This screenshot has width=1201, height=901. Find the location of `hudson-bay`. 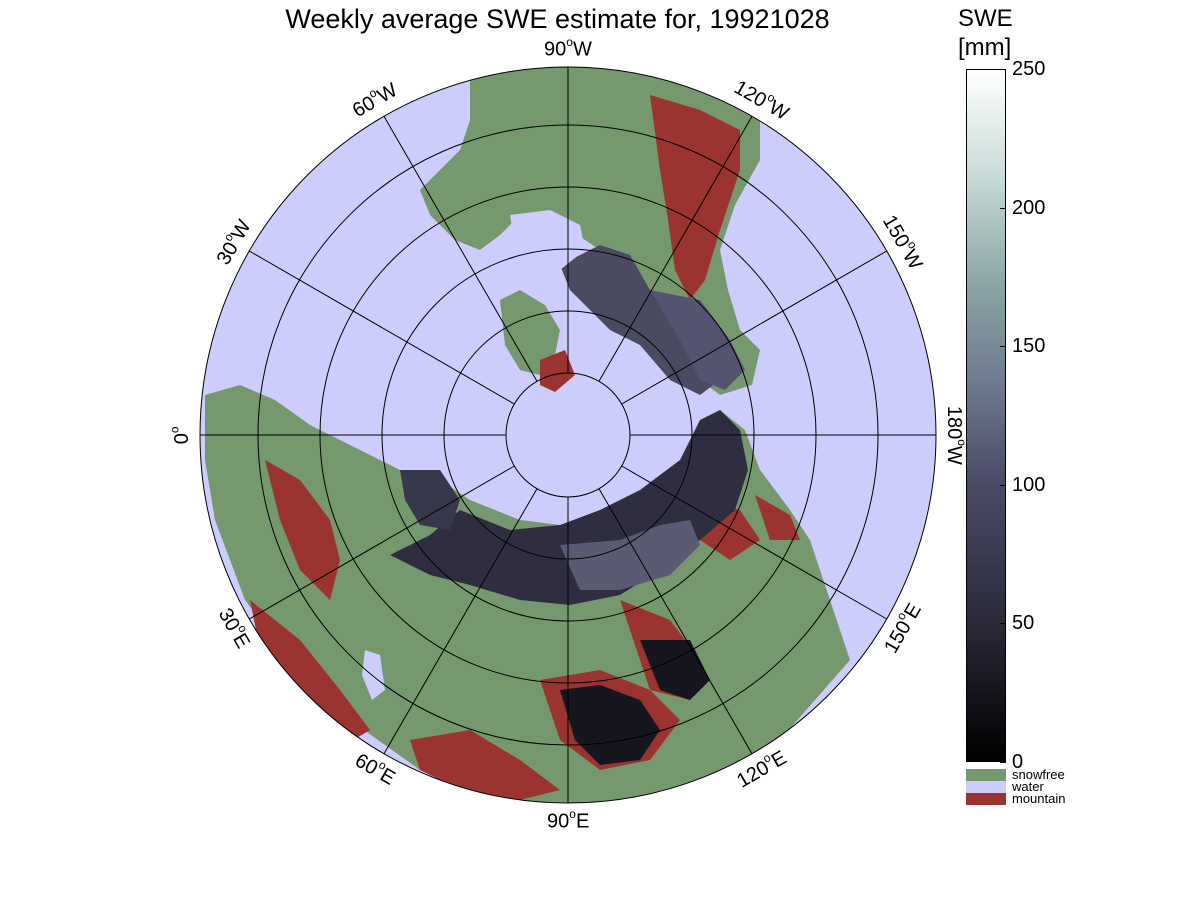

hudson-bay is located at coordinates (547, 240).